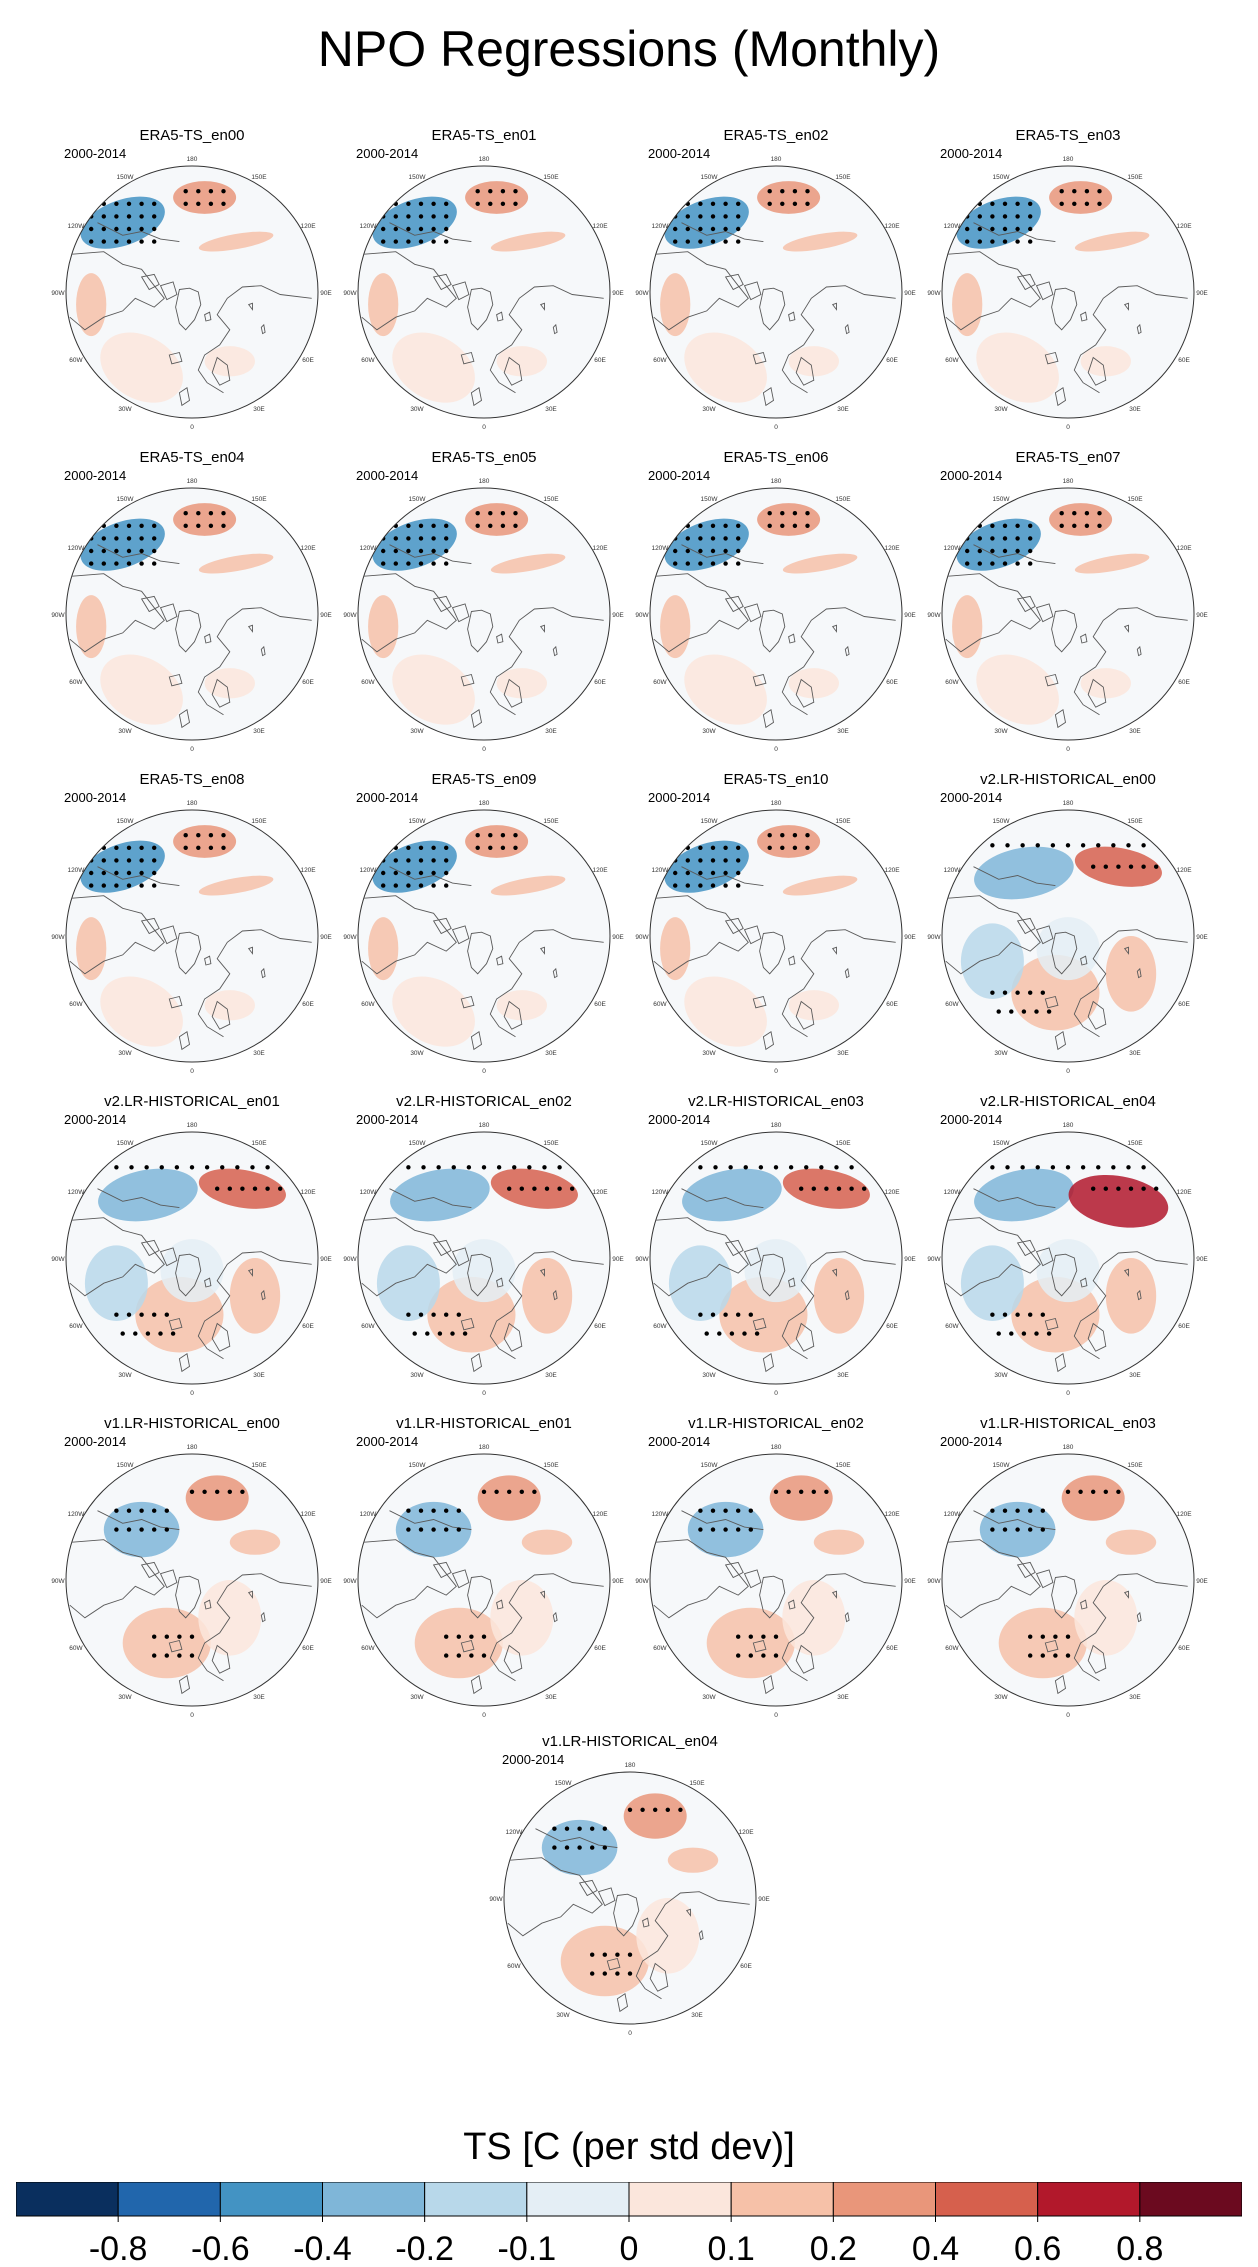 This screenshot has height=2267, width=1258. I want to click on panel-title: ERA5-TS_en09, so click(483, 779).